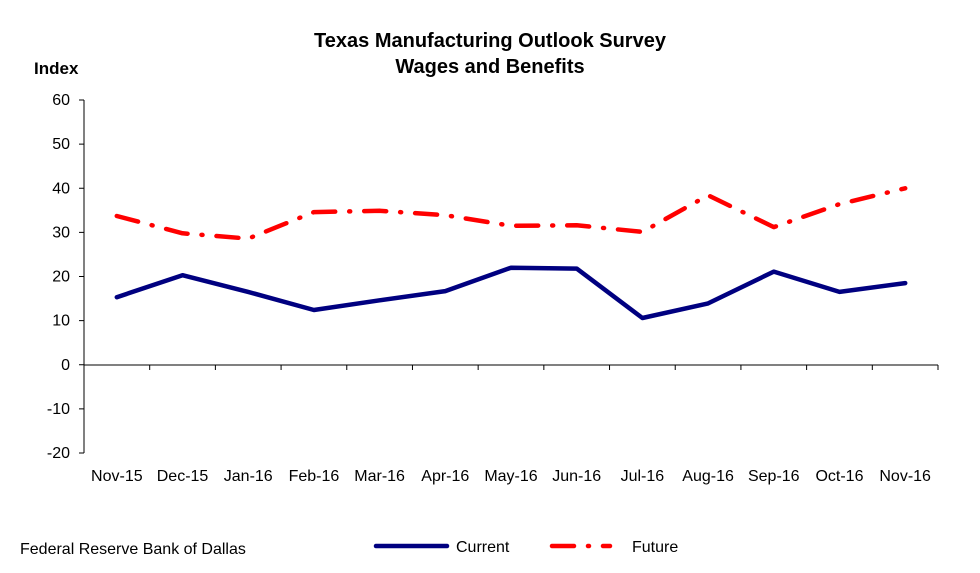 Image resolution: width=980 pixels, height=573 pixels. Describe the element at coordinates (576, 476) in the screenshot. I see `x-tick-label: Jun-16` at that location.